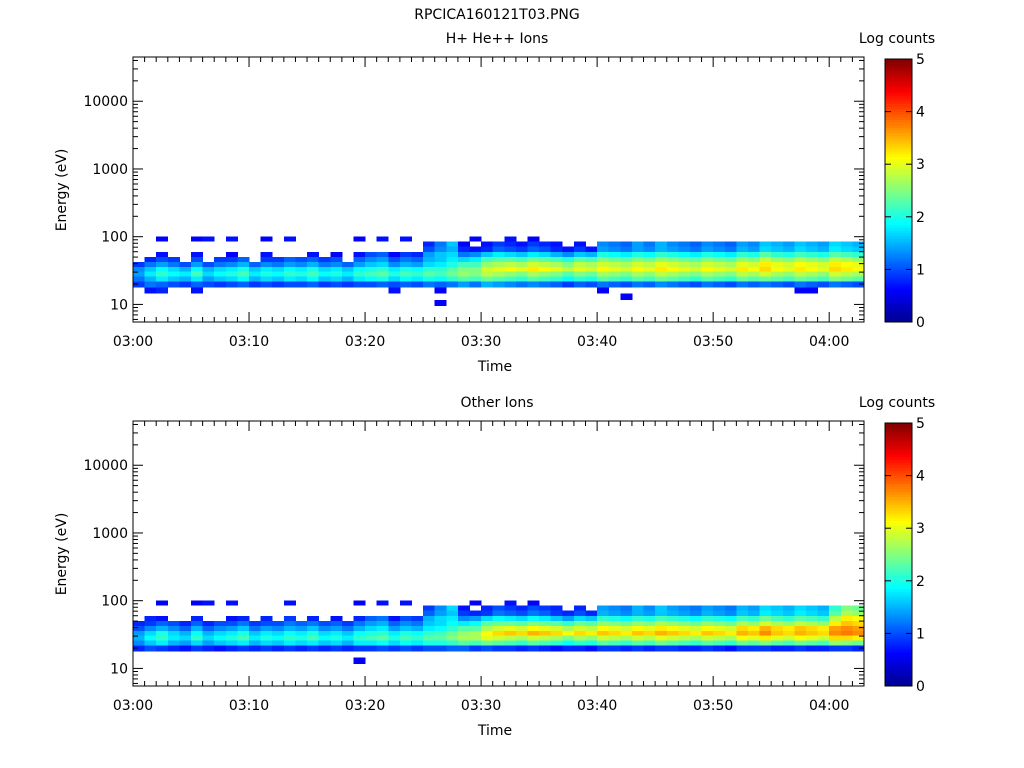  I want to click on x-tick-label: 03:30, so click(481, 706).